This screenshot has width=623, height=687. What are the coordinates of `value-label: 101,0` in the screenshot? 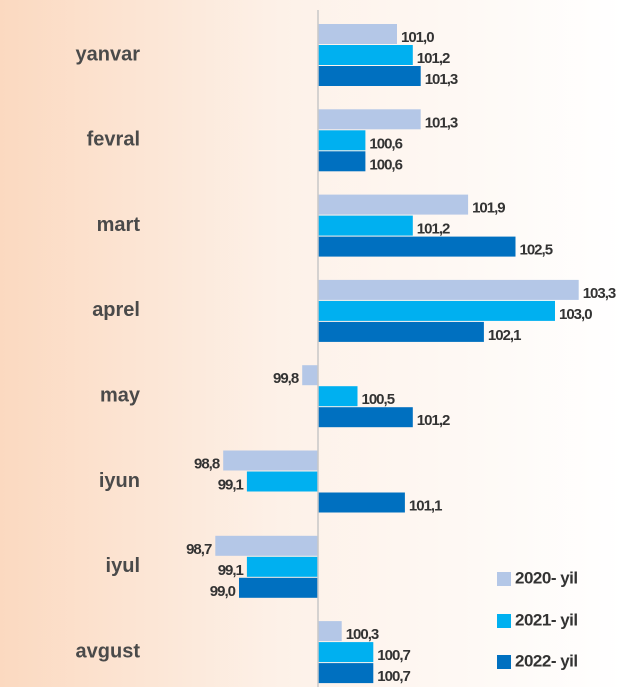 It's located at (417, 37).